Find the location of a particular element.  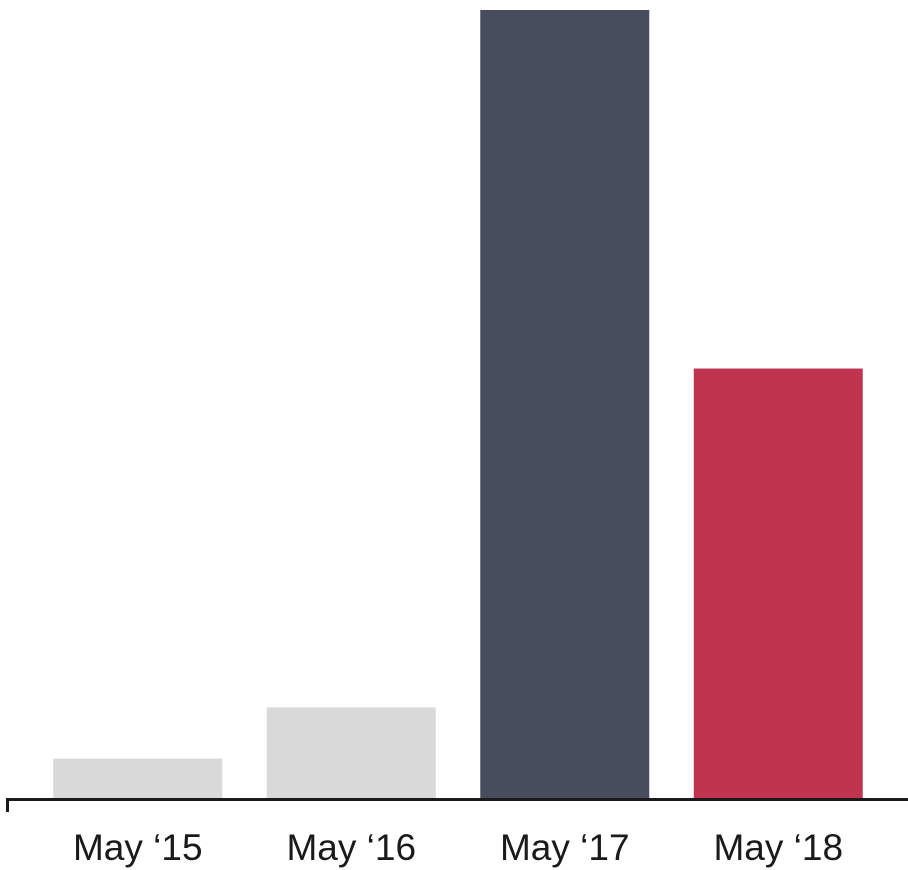

x-tick-label: May ‘17 is located at coordinates (565, 847).